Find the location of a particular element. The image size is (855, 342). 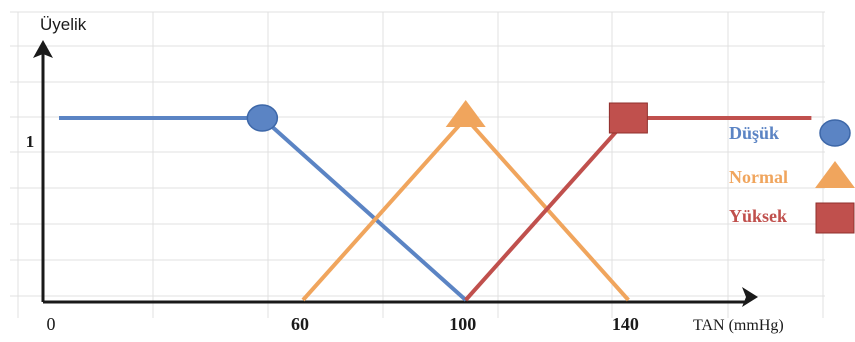

legend-label-yüksek: Yüksek is located at coordinates (758, 216).